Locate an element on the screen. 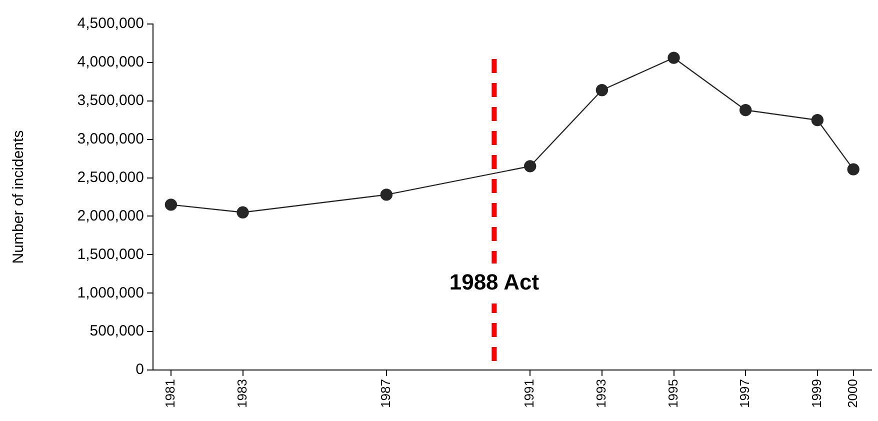 The image size is (878, 421). y-tick-label: 4,000,000 is located at coordinates (110, 62).